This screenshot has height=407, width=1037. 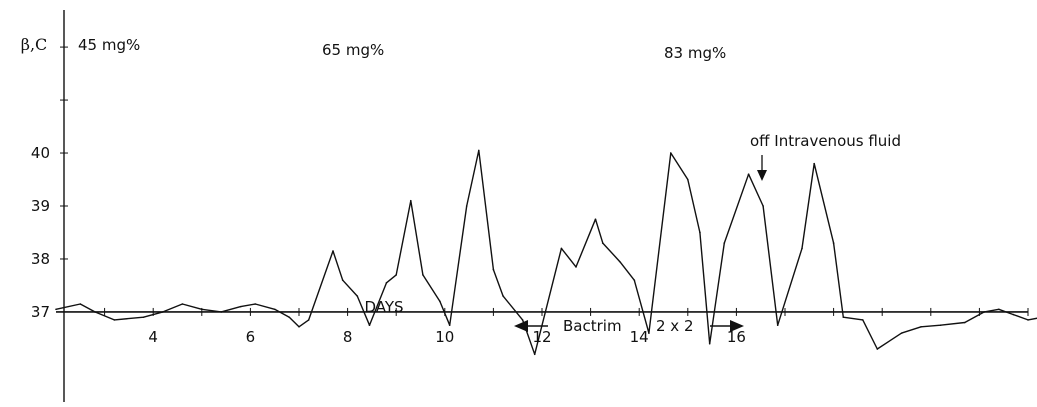 What do you see at coordinates (353, 50) in the screenshot?
I see `dose-annotation-65: 65 mg%` at bounding box center [353, 50].